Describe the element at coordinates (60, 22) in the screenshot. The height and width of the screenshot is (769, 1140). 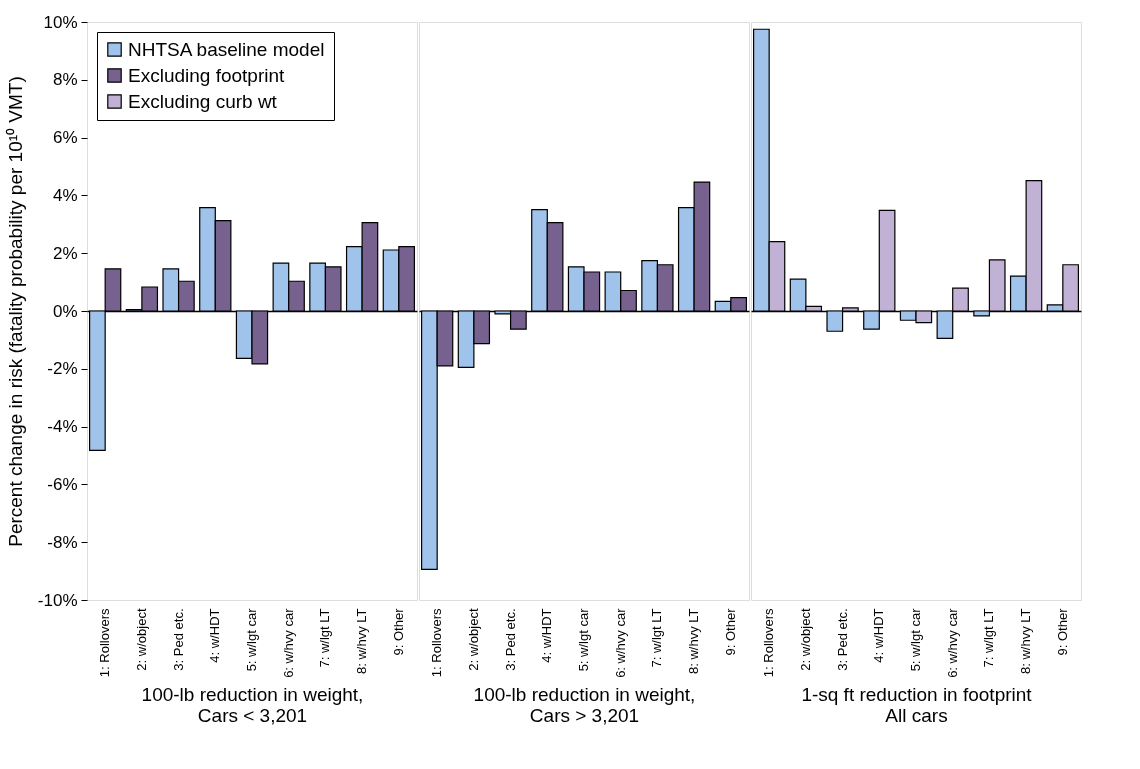
I see `y-tick-label: 10%` at that location.